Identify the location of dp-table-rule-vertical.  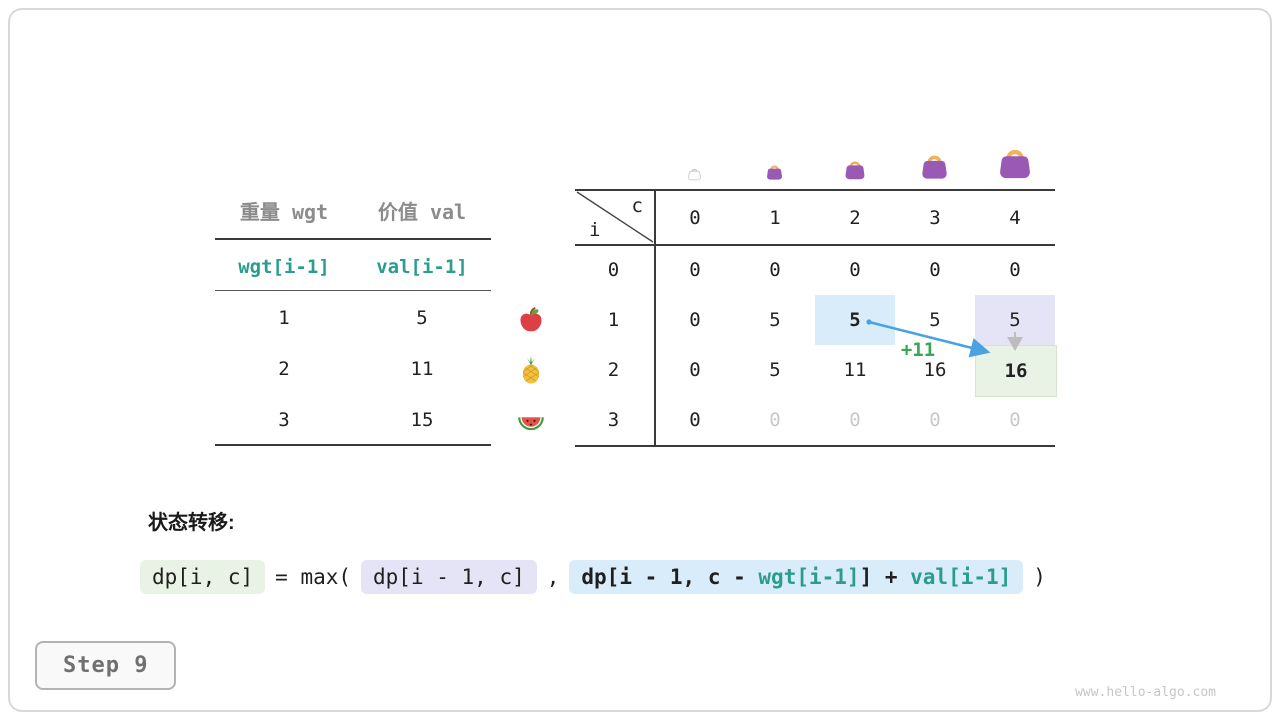
(655, 318).